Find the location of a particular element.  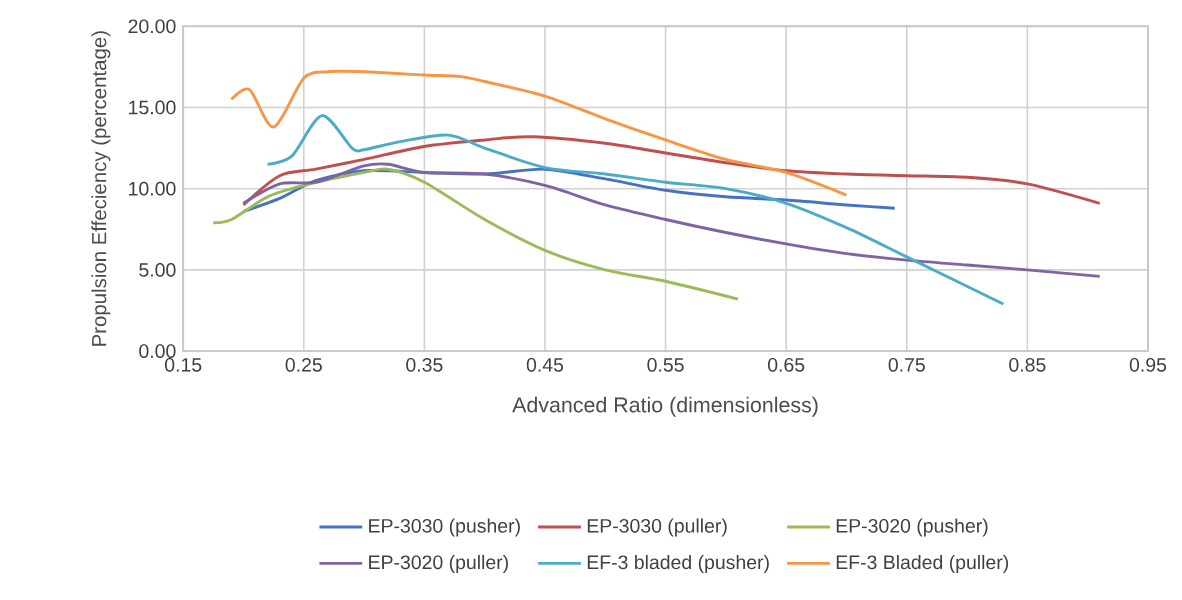

y-axis-title: Propulsion Effeciency (percentage) is located at coordinates (101, 188).